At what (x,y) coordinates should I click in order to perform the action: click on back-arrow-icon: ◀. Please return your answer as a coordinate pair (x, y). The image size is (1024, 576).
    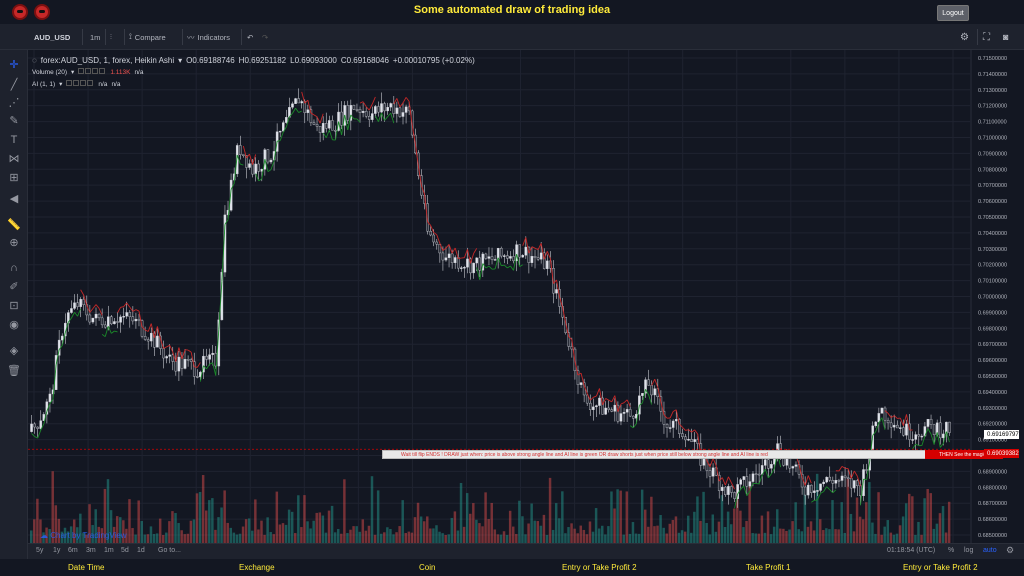
    Looking at the image, I should click on (14, 199).